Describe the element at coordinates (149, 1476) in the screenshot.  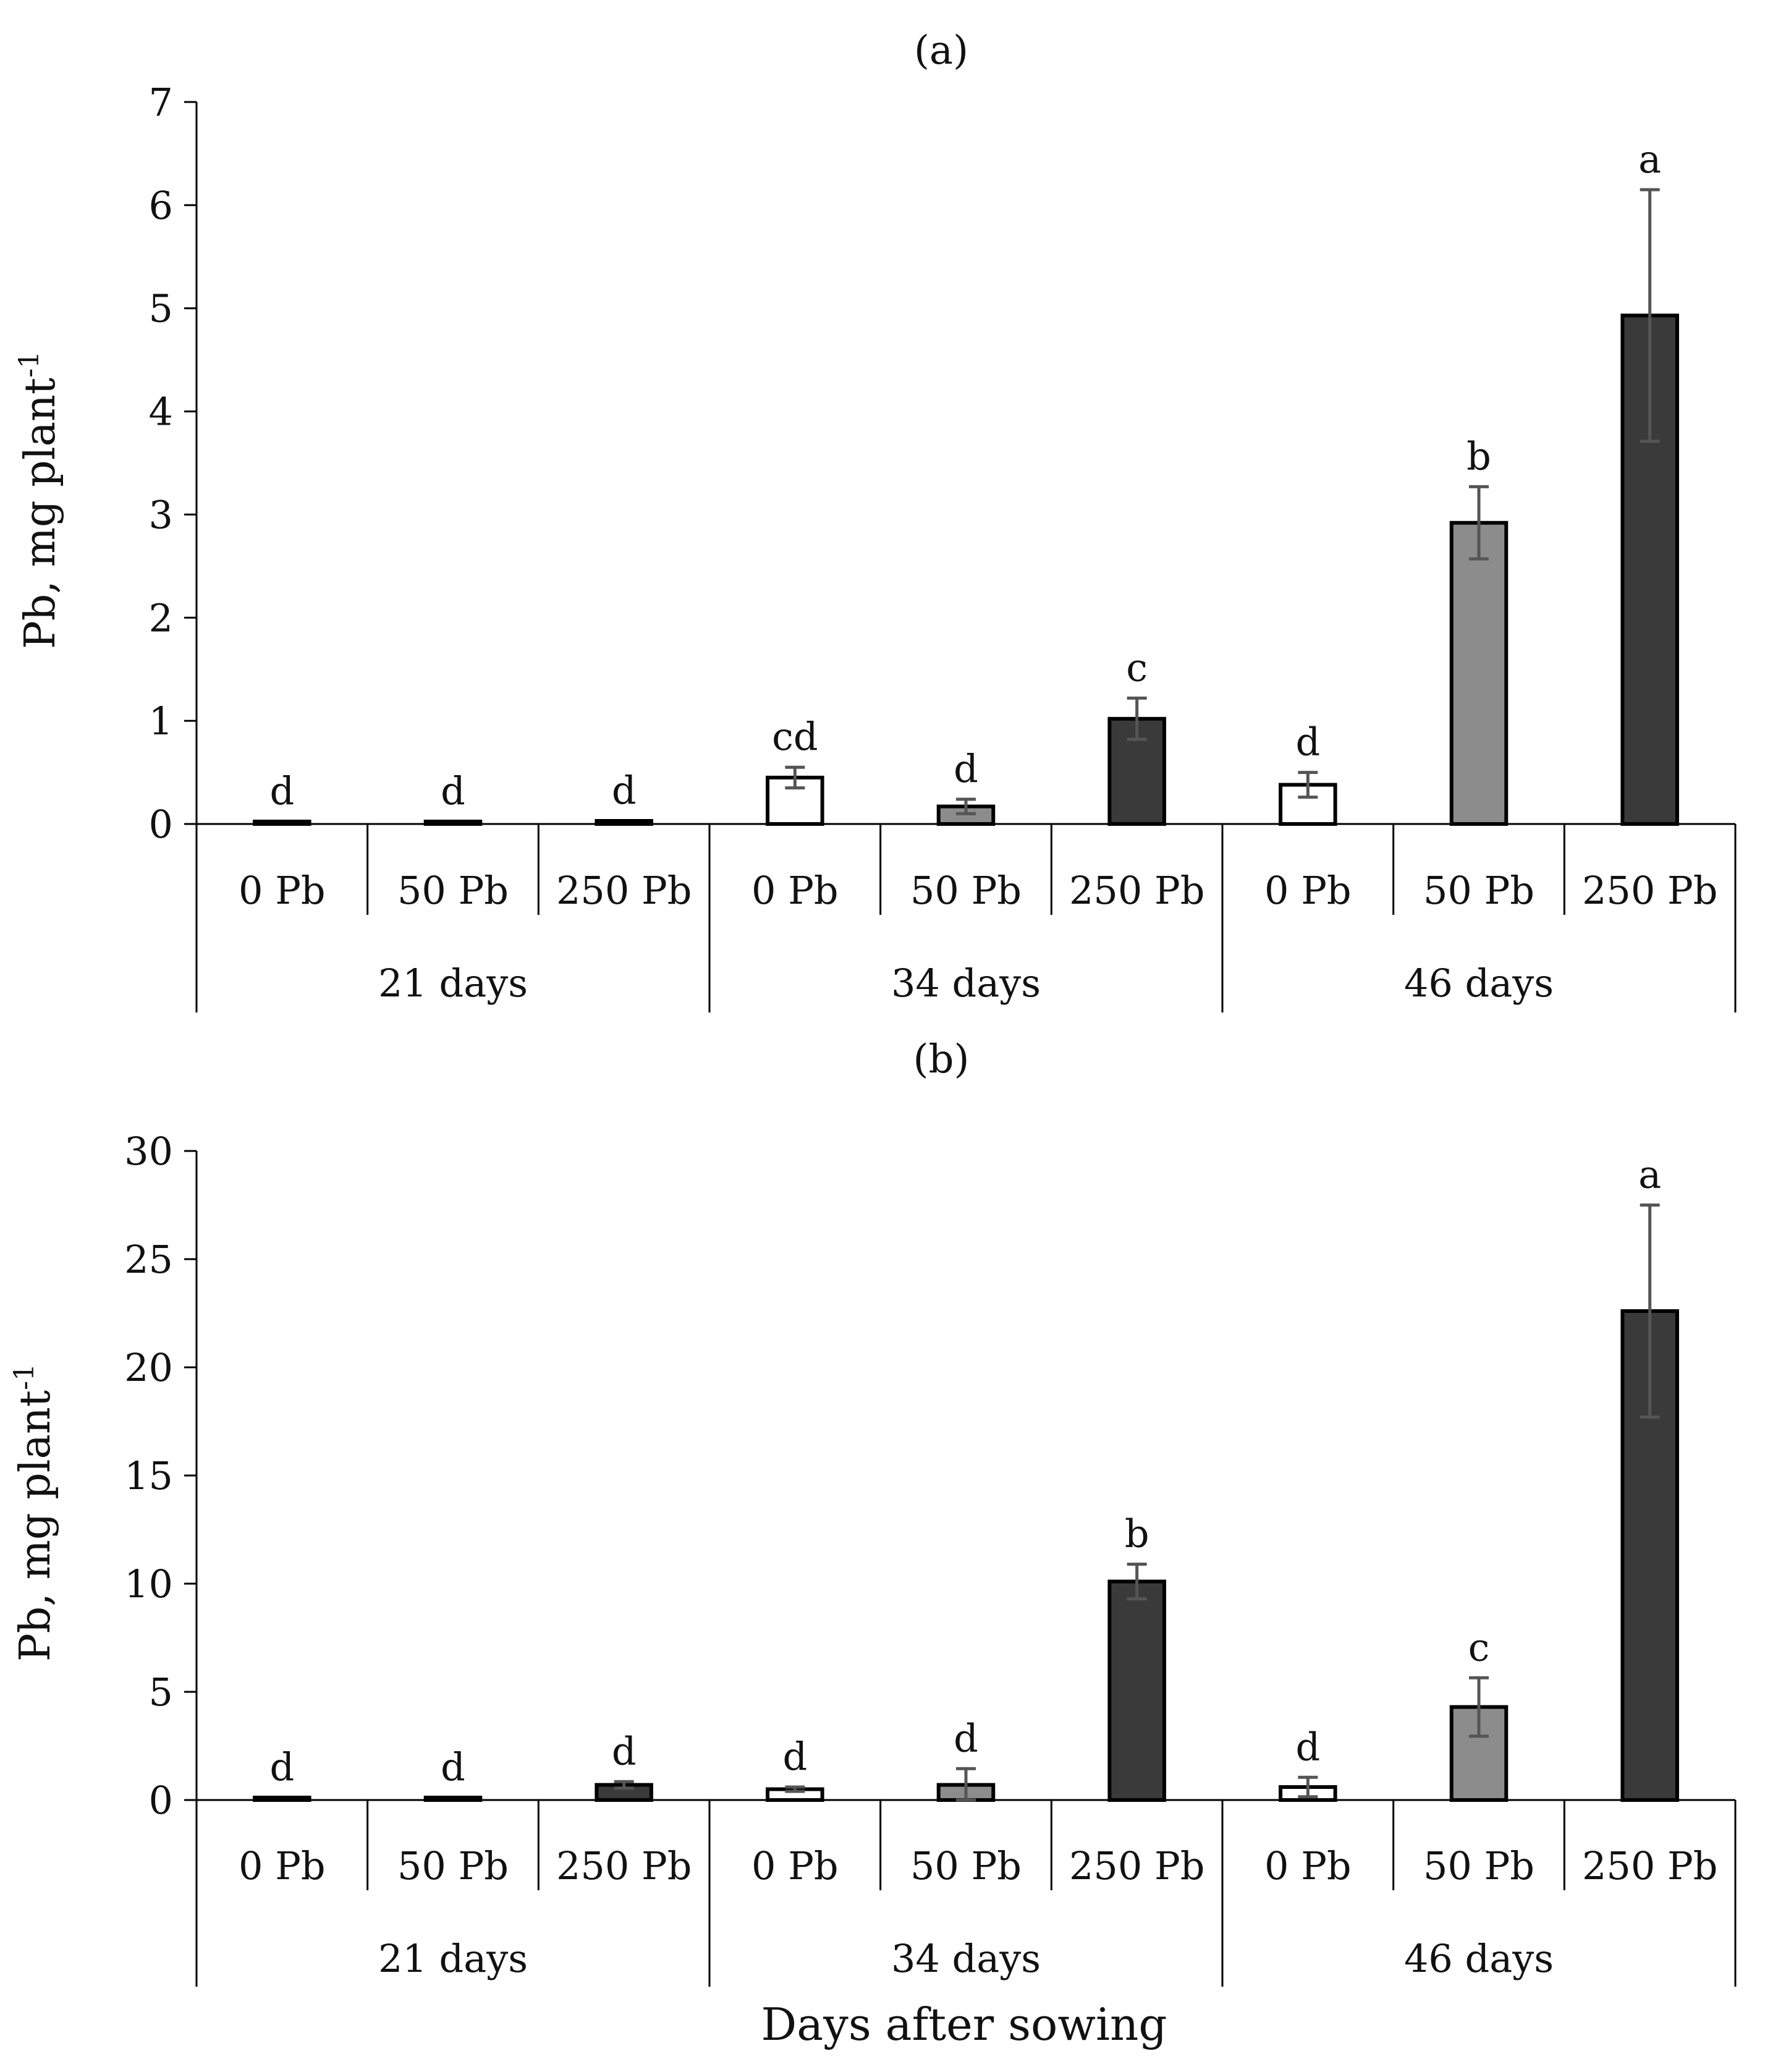
I see `y-tick-label: 15` at that location.